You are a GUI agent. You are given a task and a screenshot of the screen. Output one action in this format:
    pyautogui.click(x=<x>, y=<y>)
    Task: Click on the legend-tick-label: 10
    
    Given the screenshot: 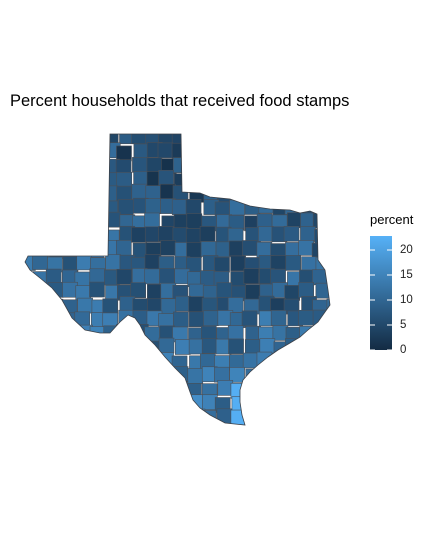 What is the action you would take?
    pyautogui.click(x=406, y=300)
    